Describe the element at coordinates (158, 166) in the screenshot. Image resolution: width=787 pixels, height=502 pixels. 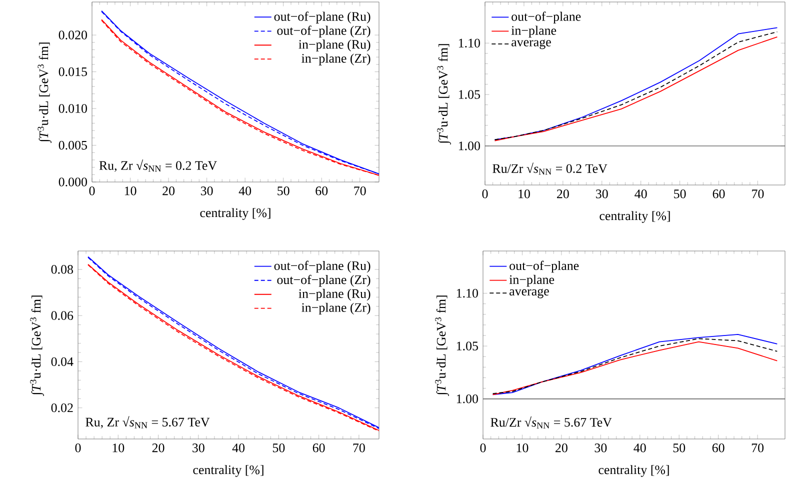
I see `annotation: Ru, Zr √s$_{NN}$ = 0.2 TeV` at that location.